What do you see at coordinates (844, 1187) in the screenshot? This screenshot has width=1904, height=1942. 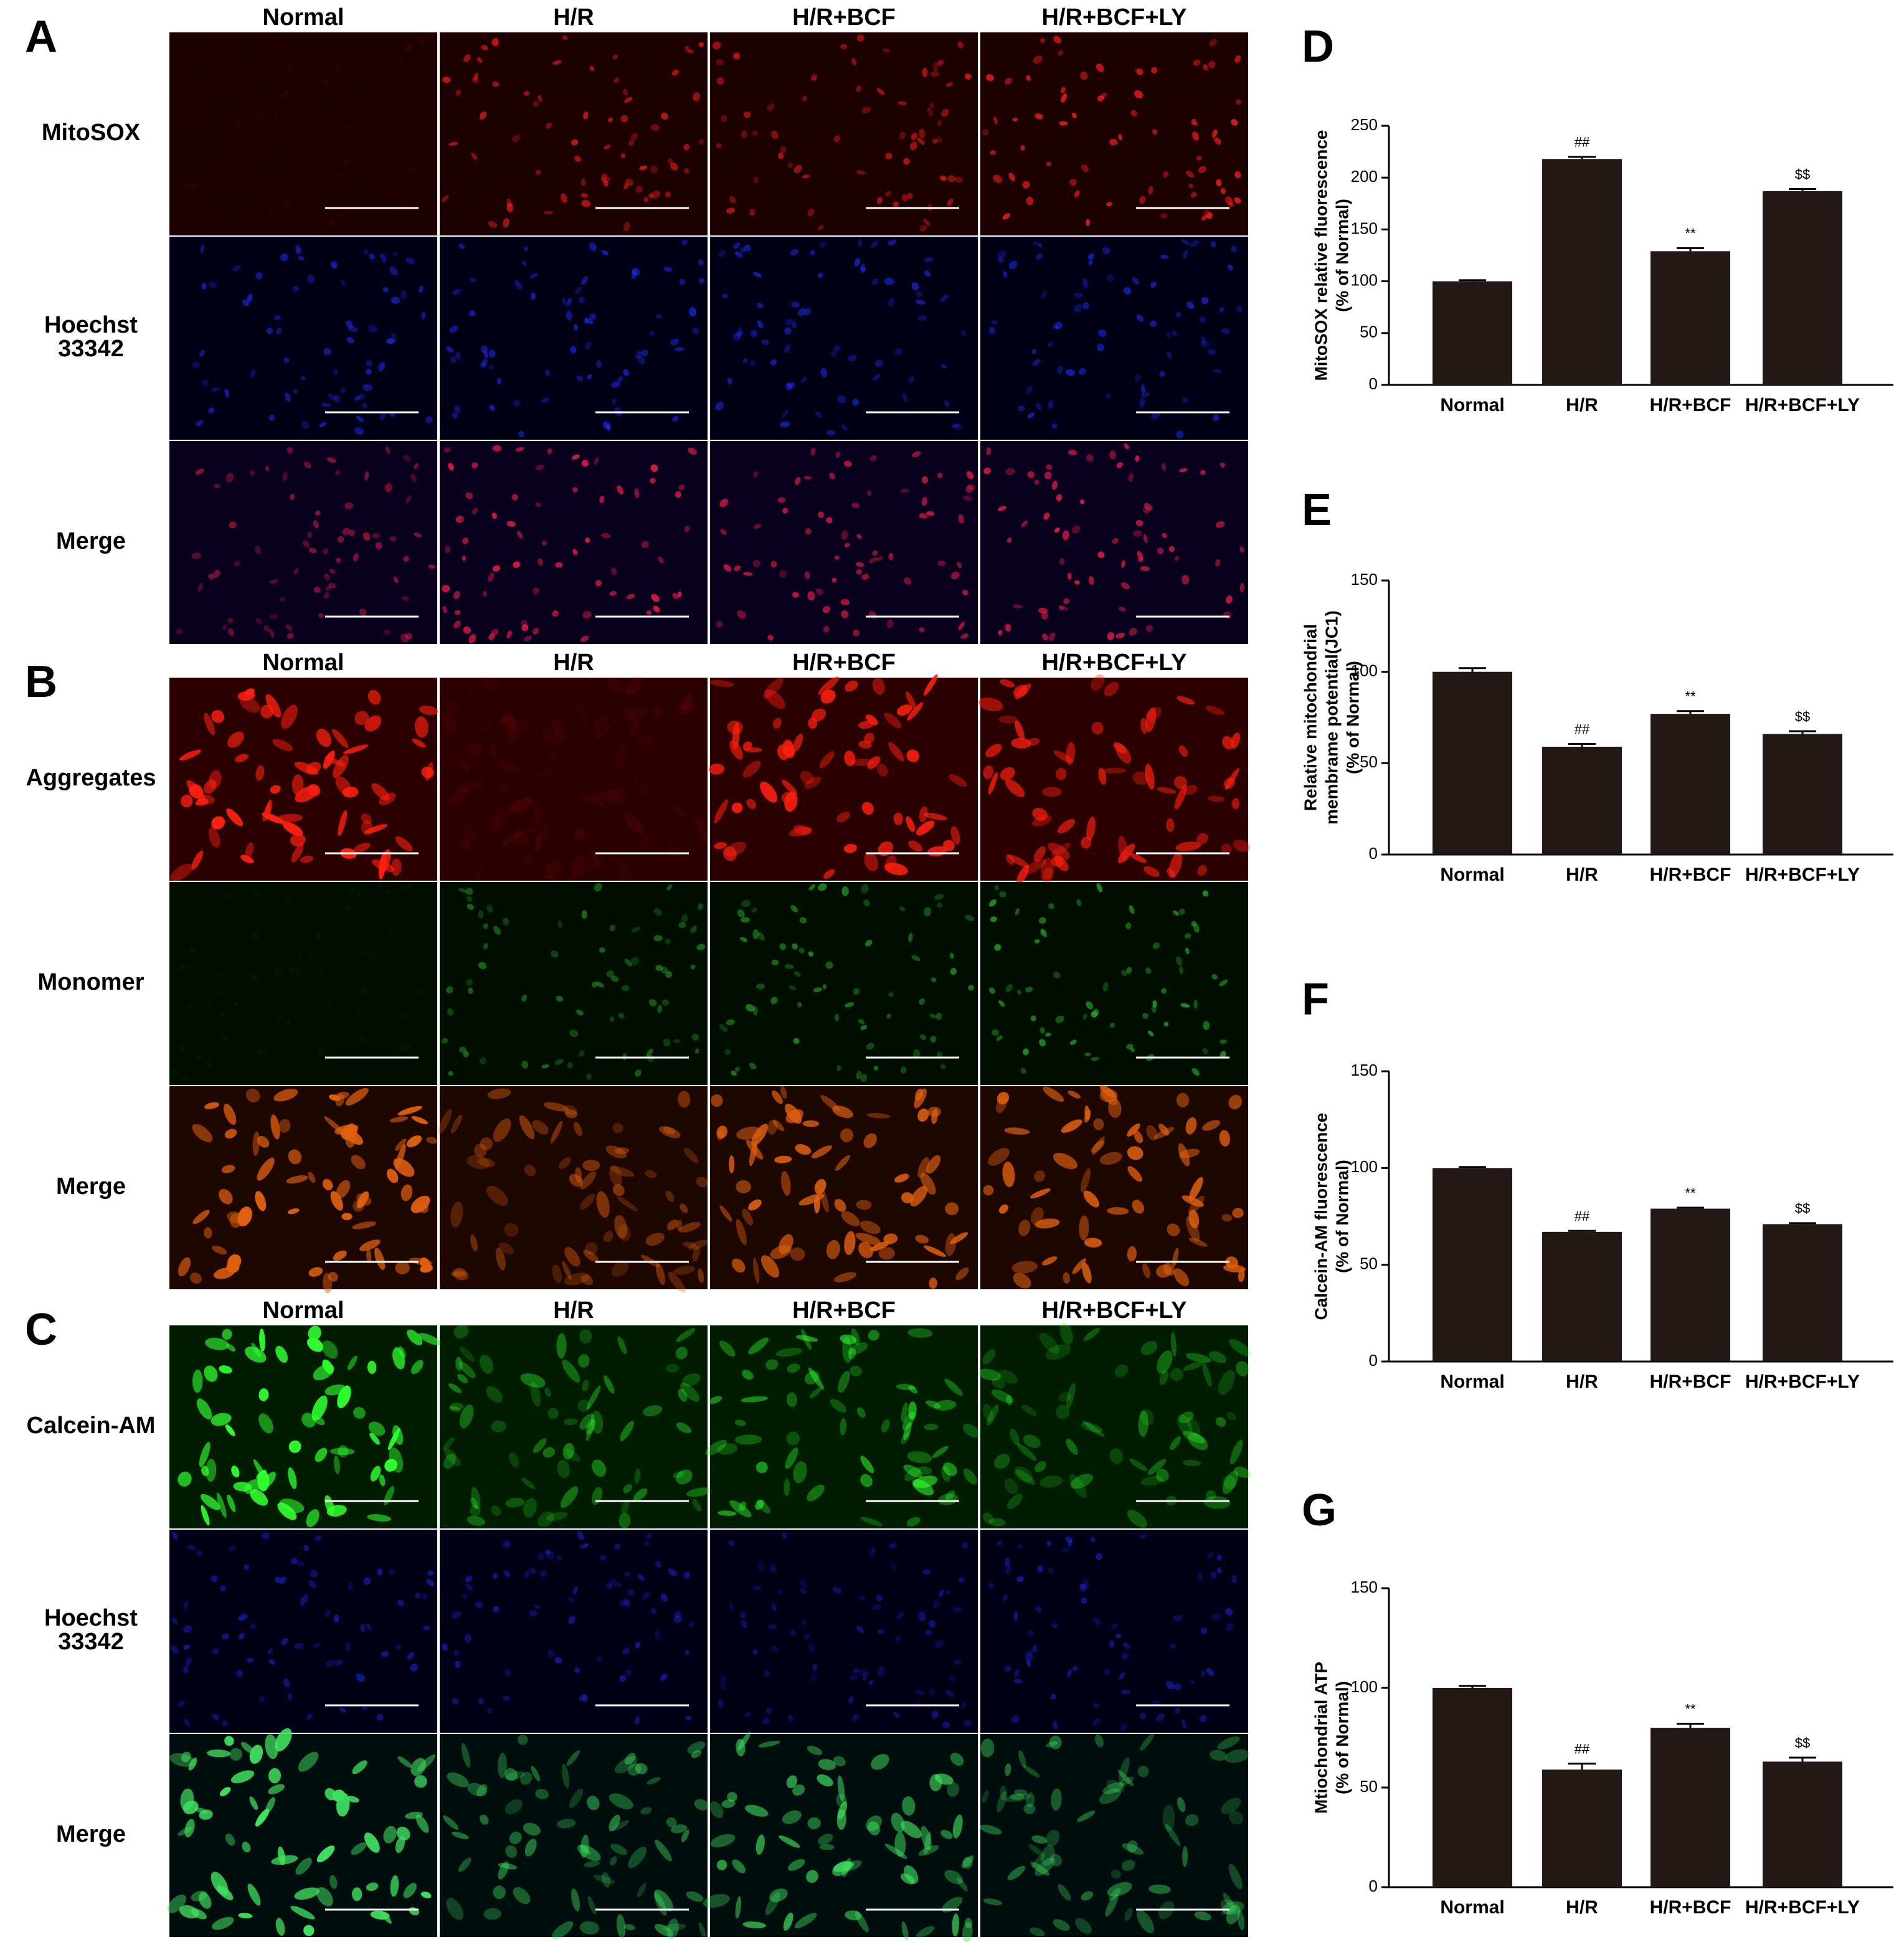 I see `micrograph` at bounding box center [844, 1187].